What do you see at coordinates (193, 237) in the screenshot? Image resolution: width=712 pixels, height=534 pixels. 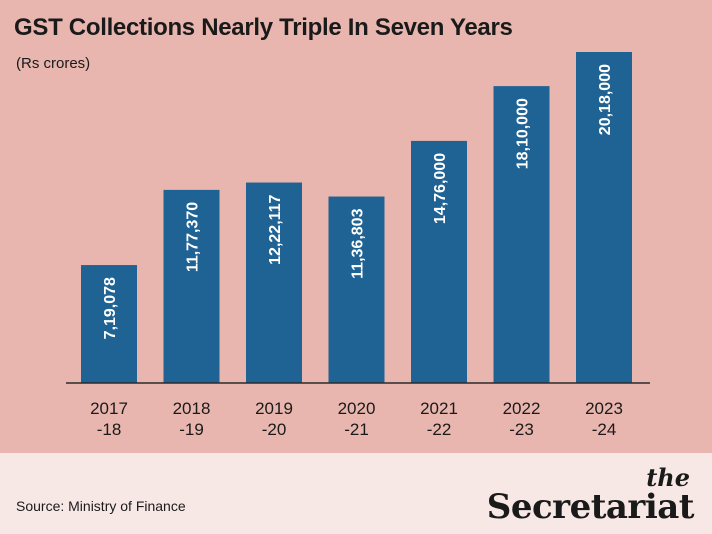 I see `bar-value-label: 11,77,370` at bounding box center [193, 237].